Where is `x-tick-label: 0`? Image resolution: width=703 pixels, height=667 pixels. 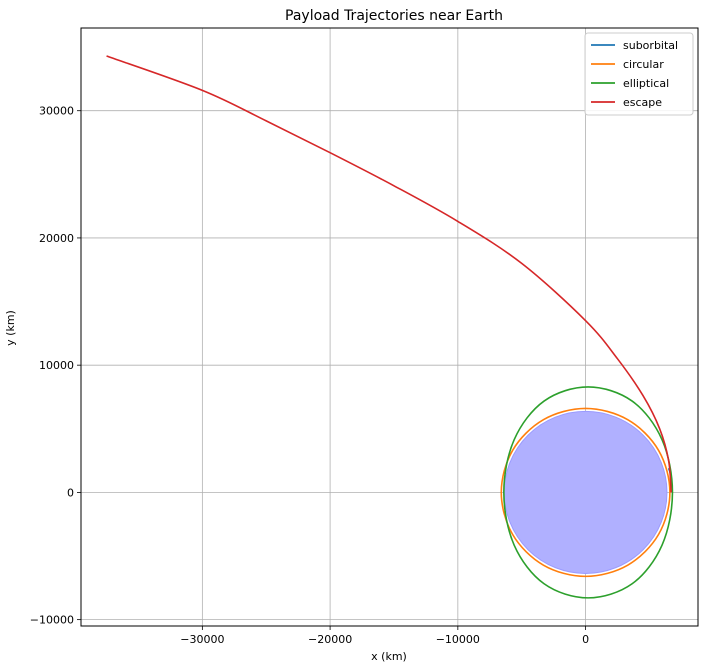 x-tick-label: 0 is located at coordinates (585, 639).